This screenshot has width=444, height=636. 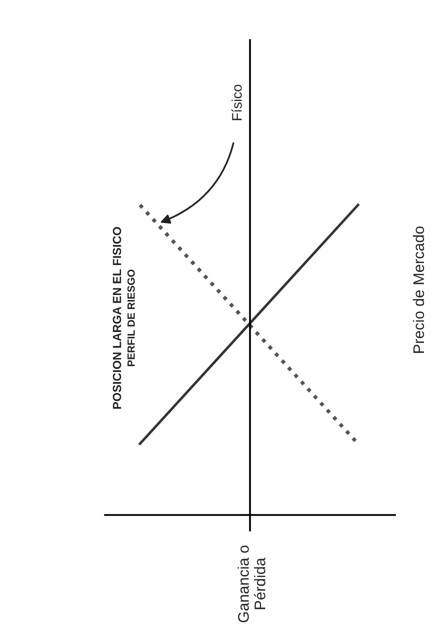 I want to click on text: Precio de Mercado, so click(x=418, y=289).